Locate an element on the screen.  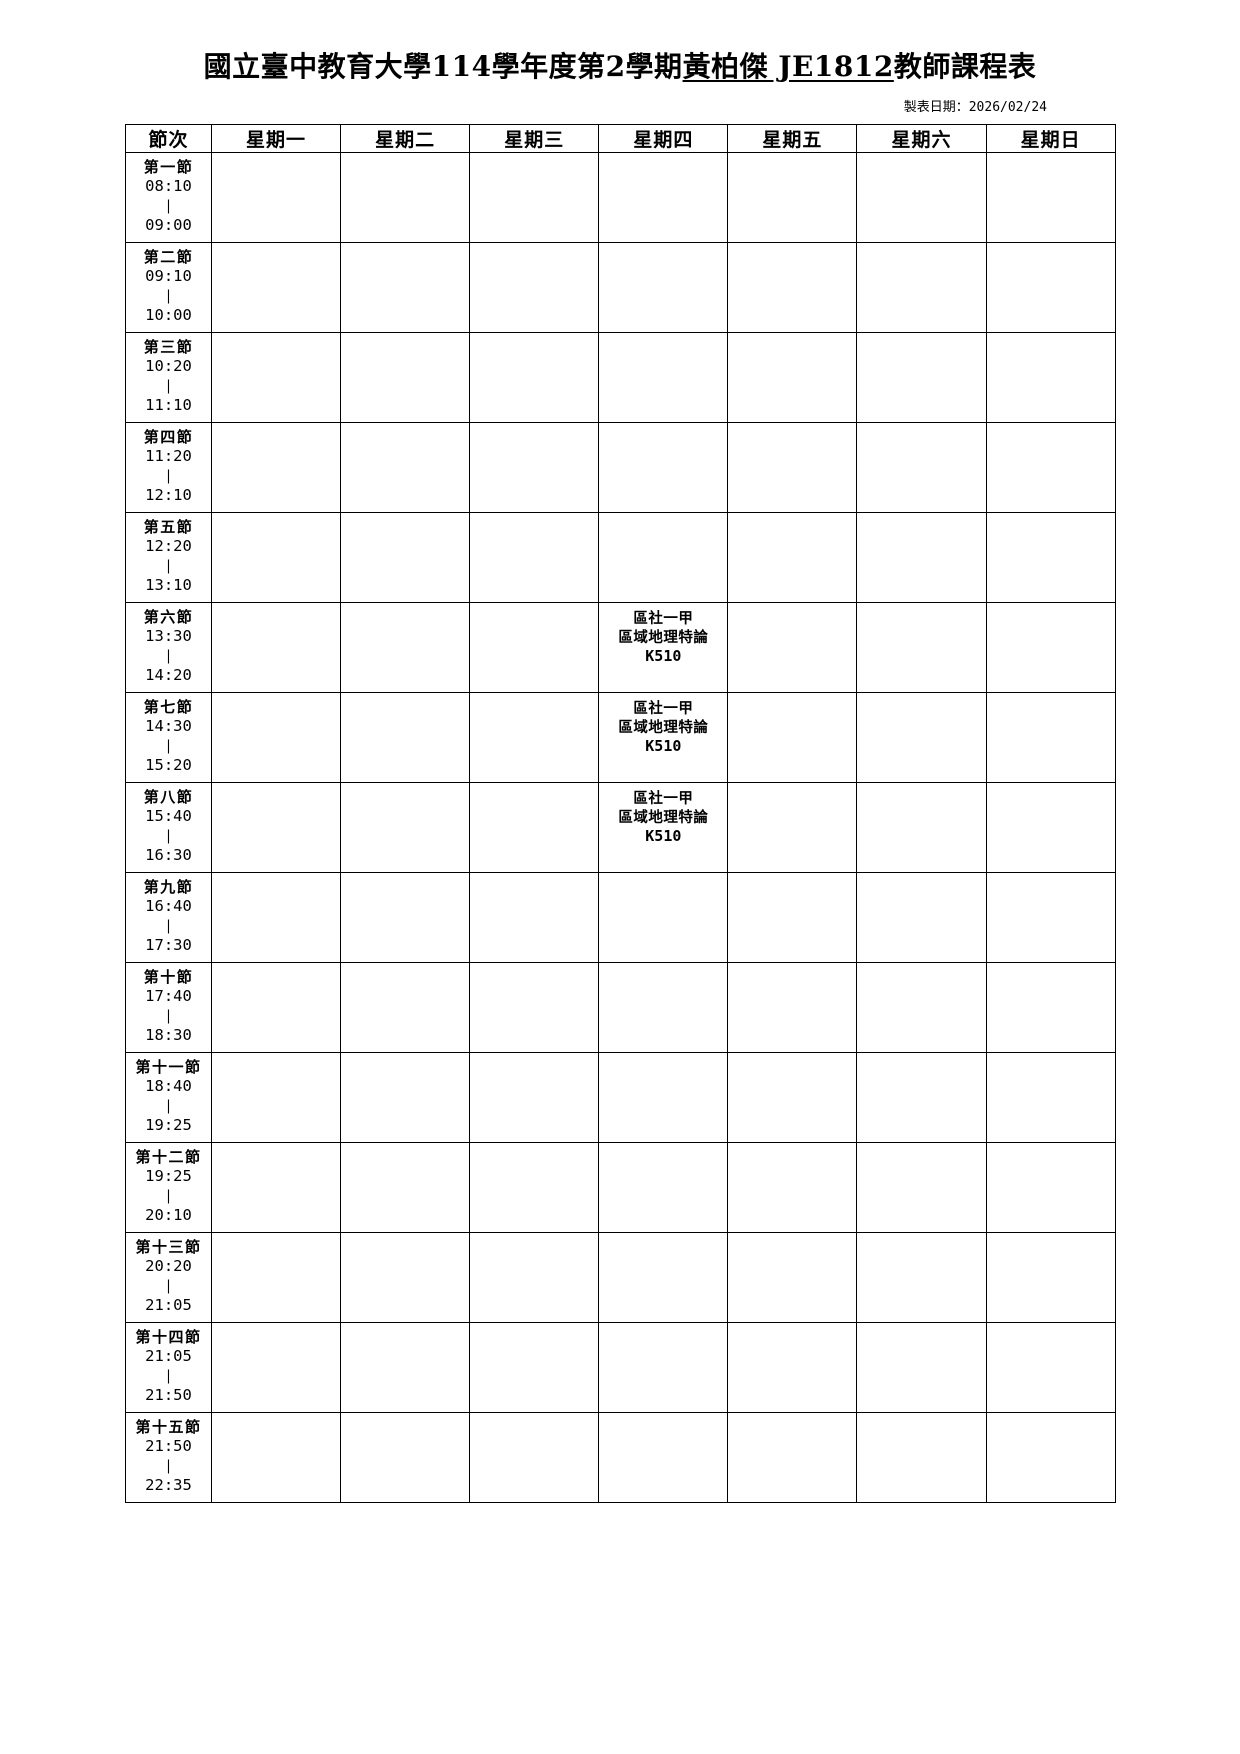
period-cell: 第五節 12:20 | 13:10 is located at coordinates (168, 557).